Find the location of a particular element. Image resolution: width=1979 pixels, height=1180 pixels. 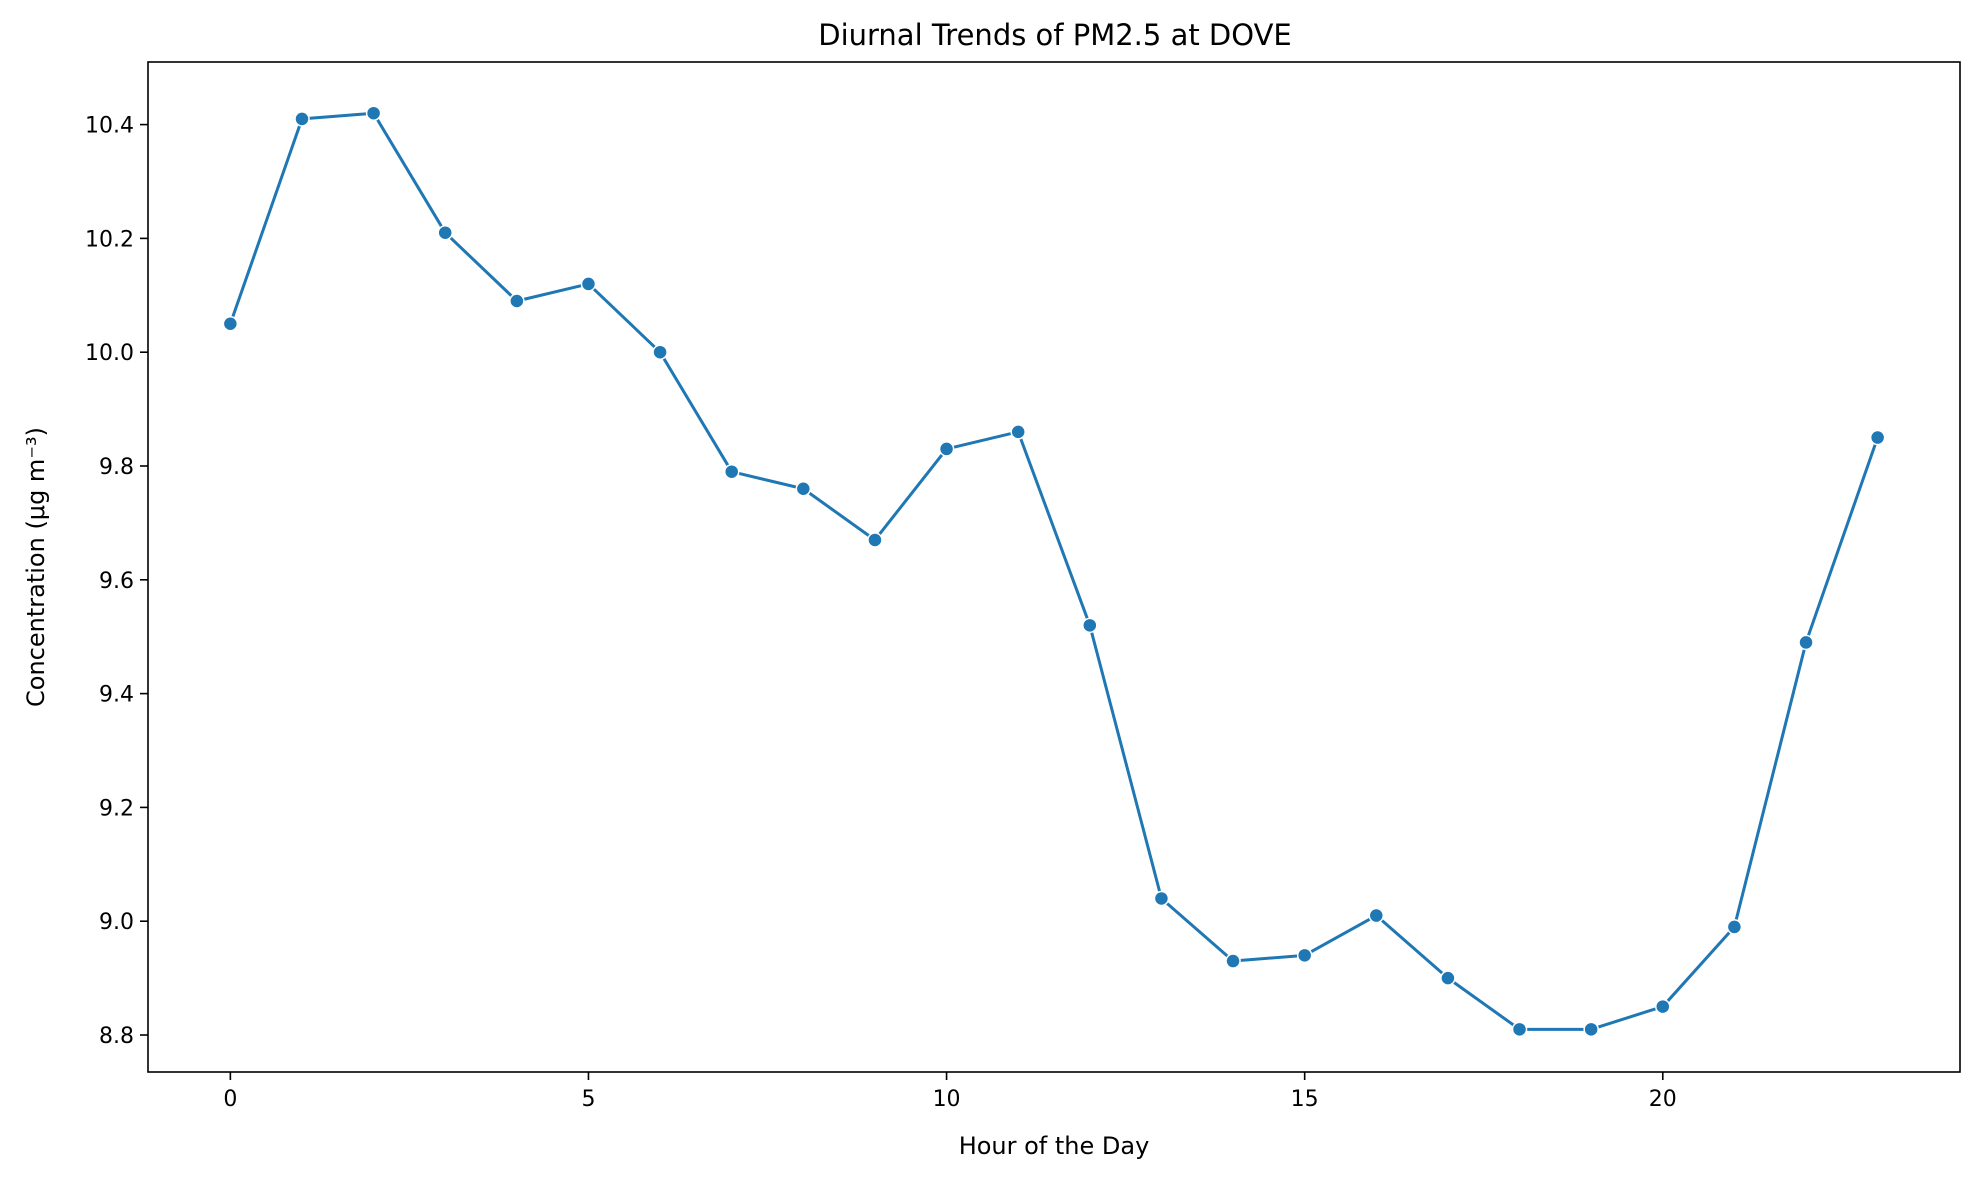

y-tick-label: 8.8 is located at coordinates (116, 1036).